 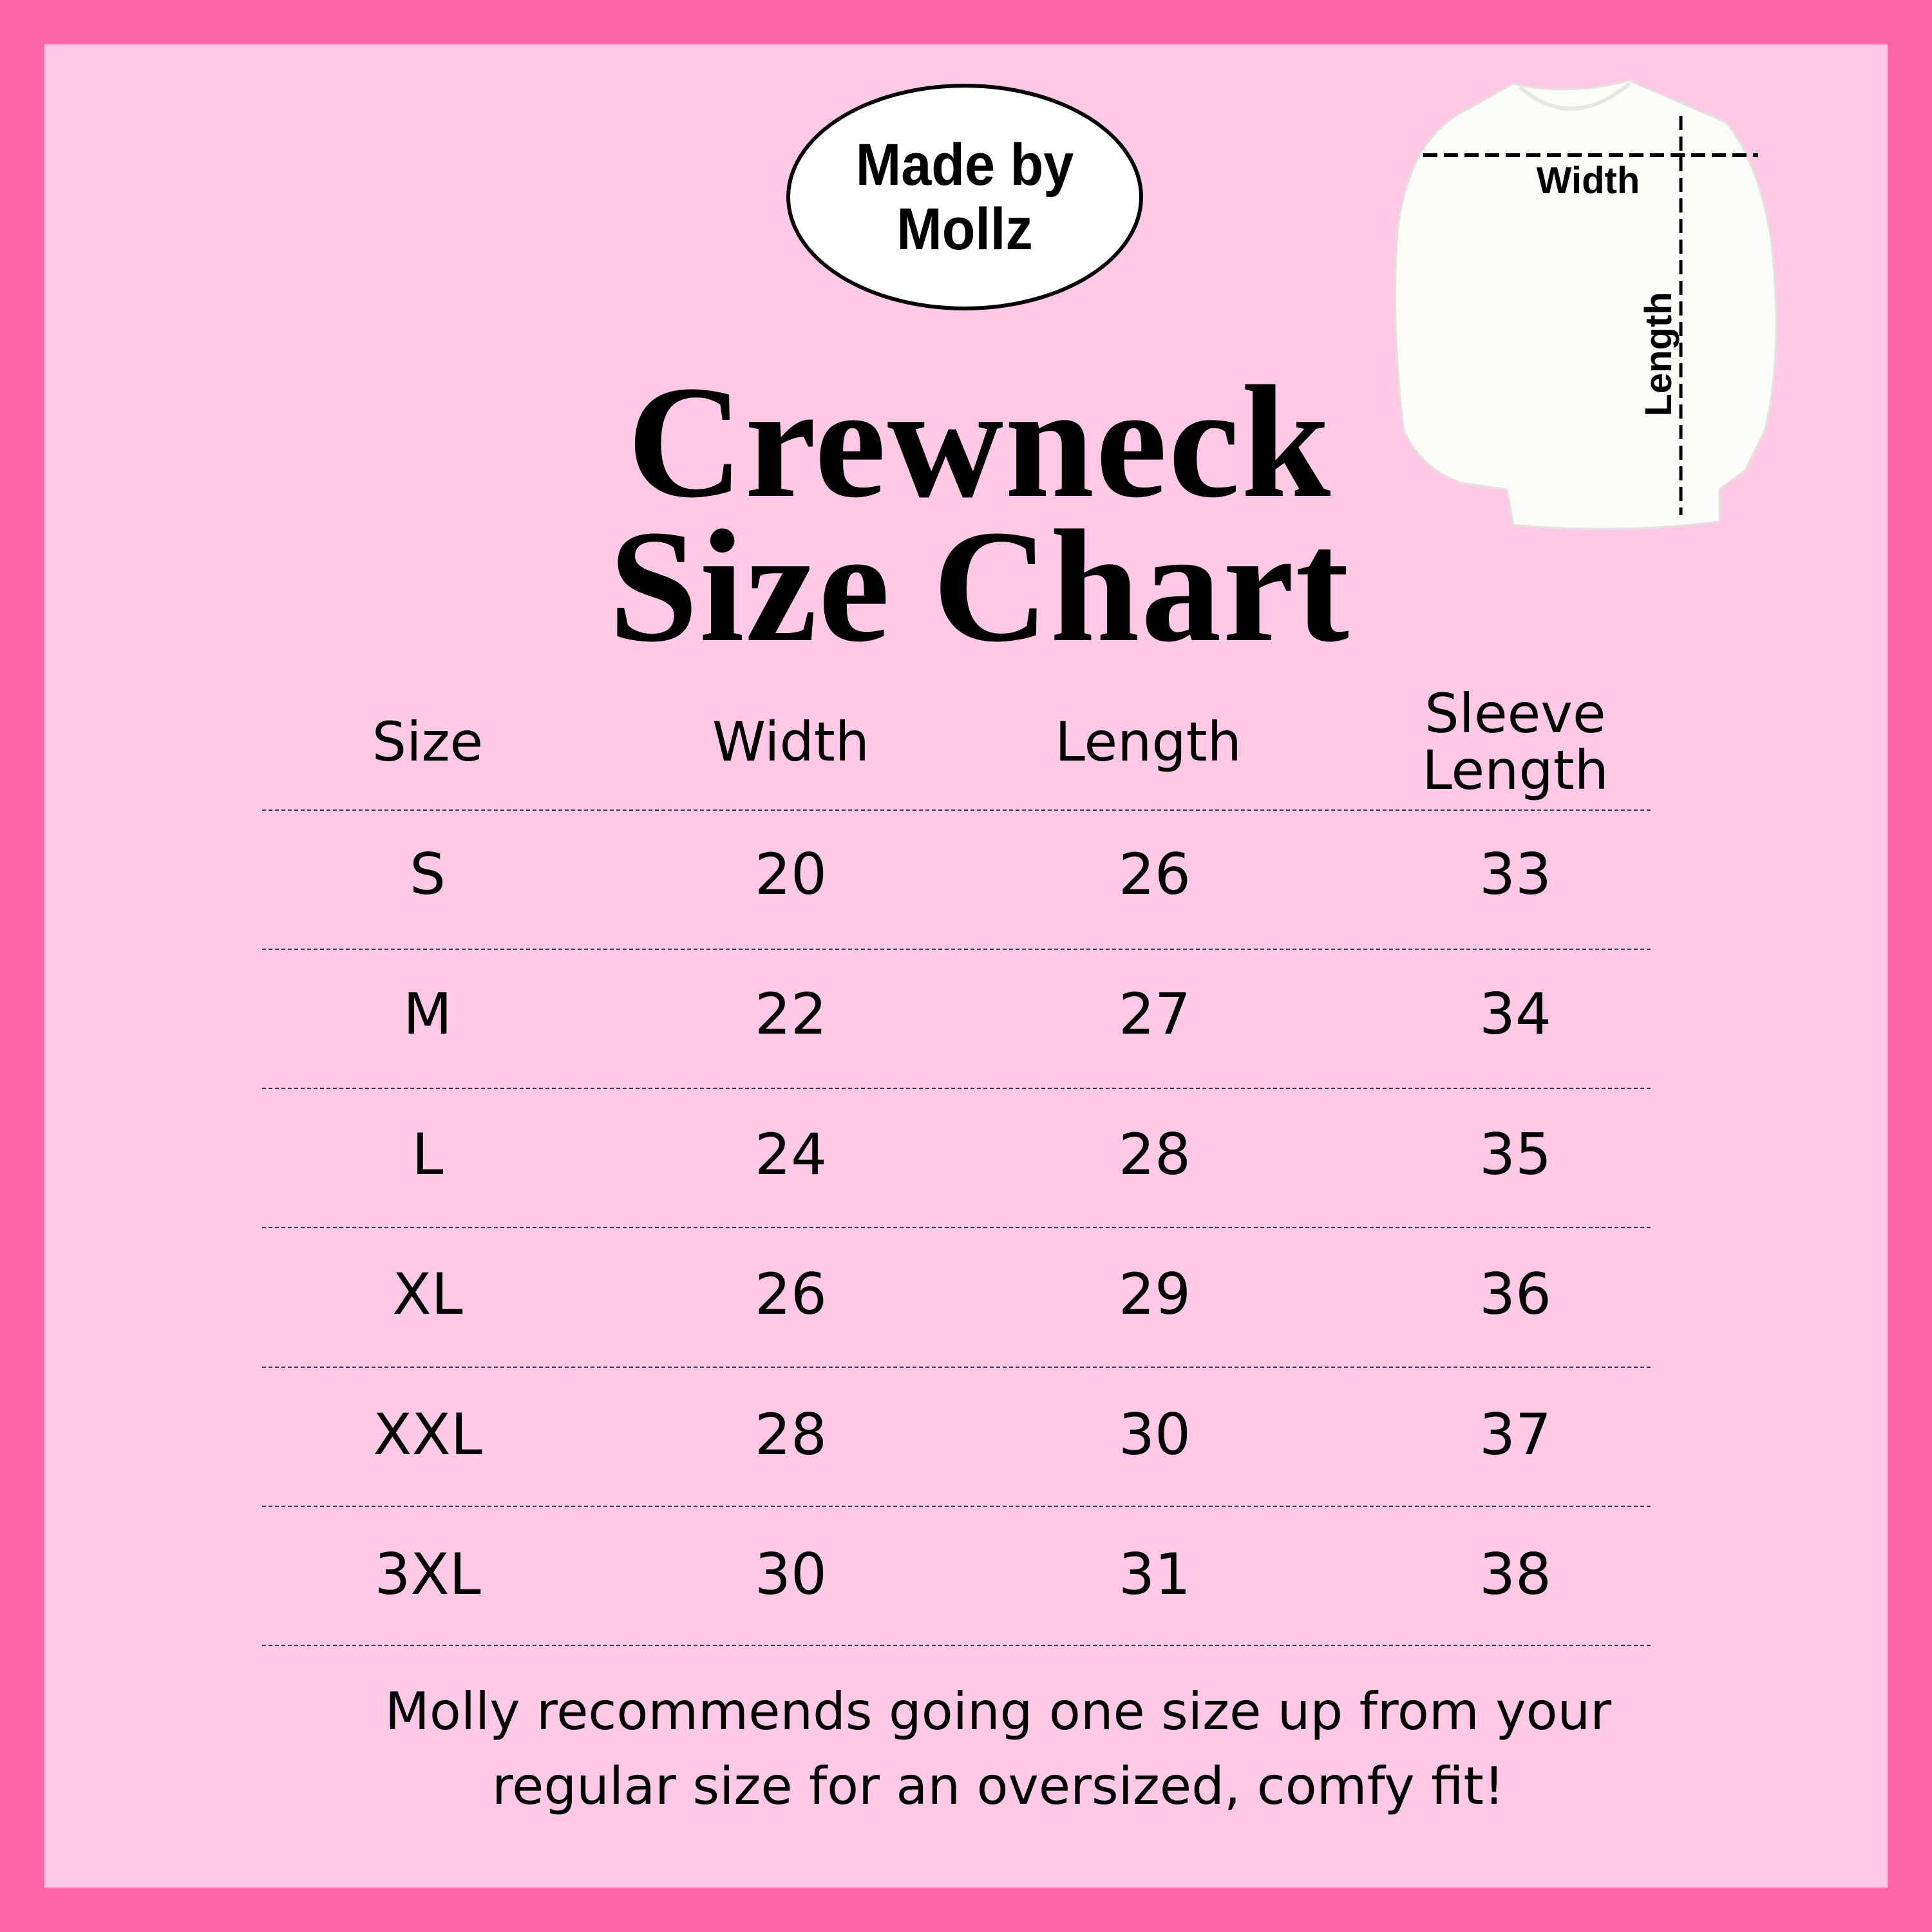 What do you see at coordinates (428, 1014) in the screenshot?
I see `cell-size: M` at bounding box center [428, 1014].